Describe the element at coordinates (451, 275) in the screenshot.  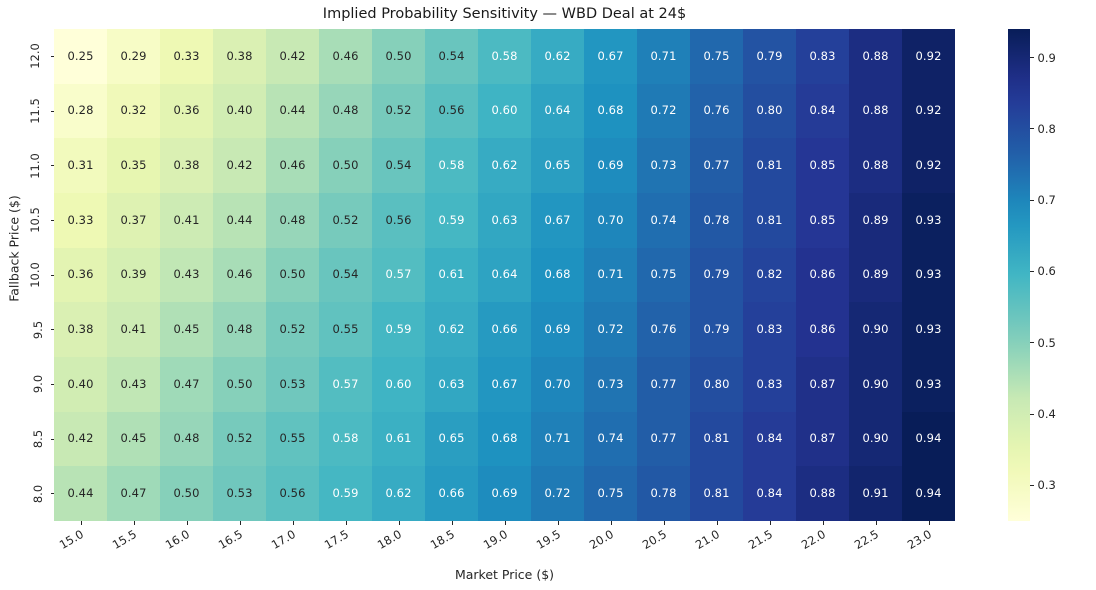
I see `heatmap-cell: 0.61` at that location.